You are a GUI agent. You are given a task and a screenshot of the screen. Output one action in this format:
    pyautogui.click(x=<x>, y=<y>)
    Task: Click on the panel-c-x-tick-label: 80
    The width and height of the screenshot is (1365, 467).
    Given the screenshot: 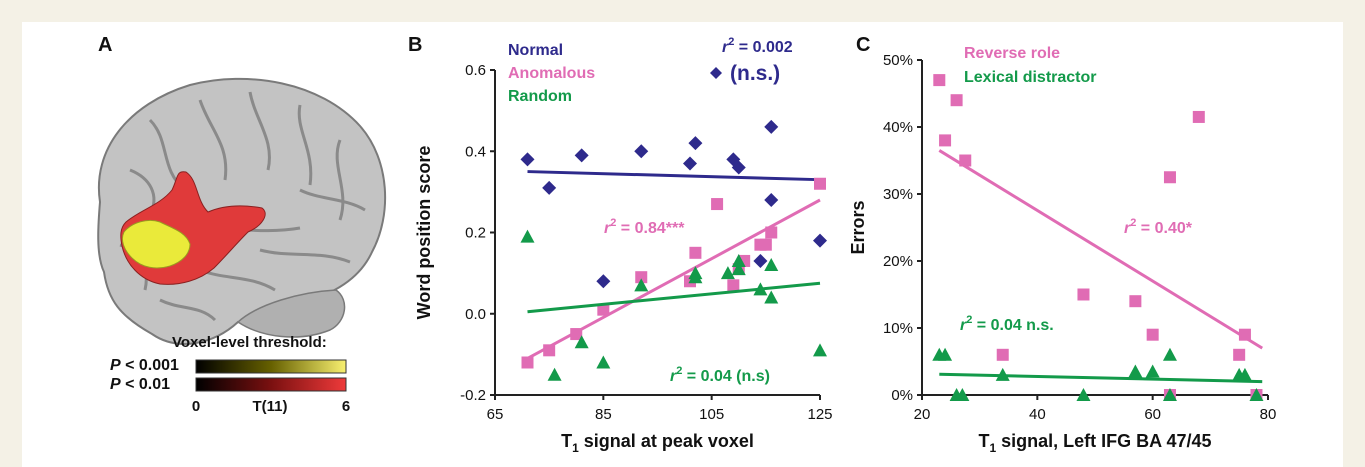 What is the action you would take?
    pyautogui.click(x=1268, y=414)
    